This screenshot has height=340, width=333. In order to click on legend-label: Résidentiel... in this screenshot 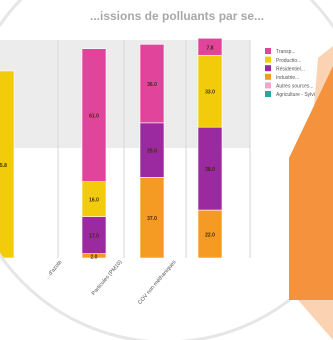, I will do `click(290, 69)`.